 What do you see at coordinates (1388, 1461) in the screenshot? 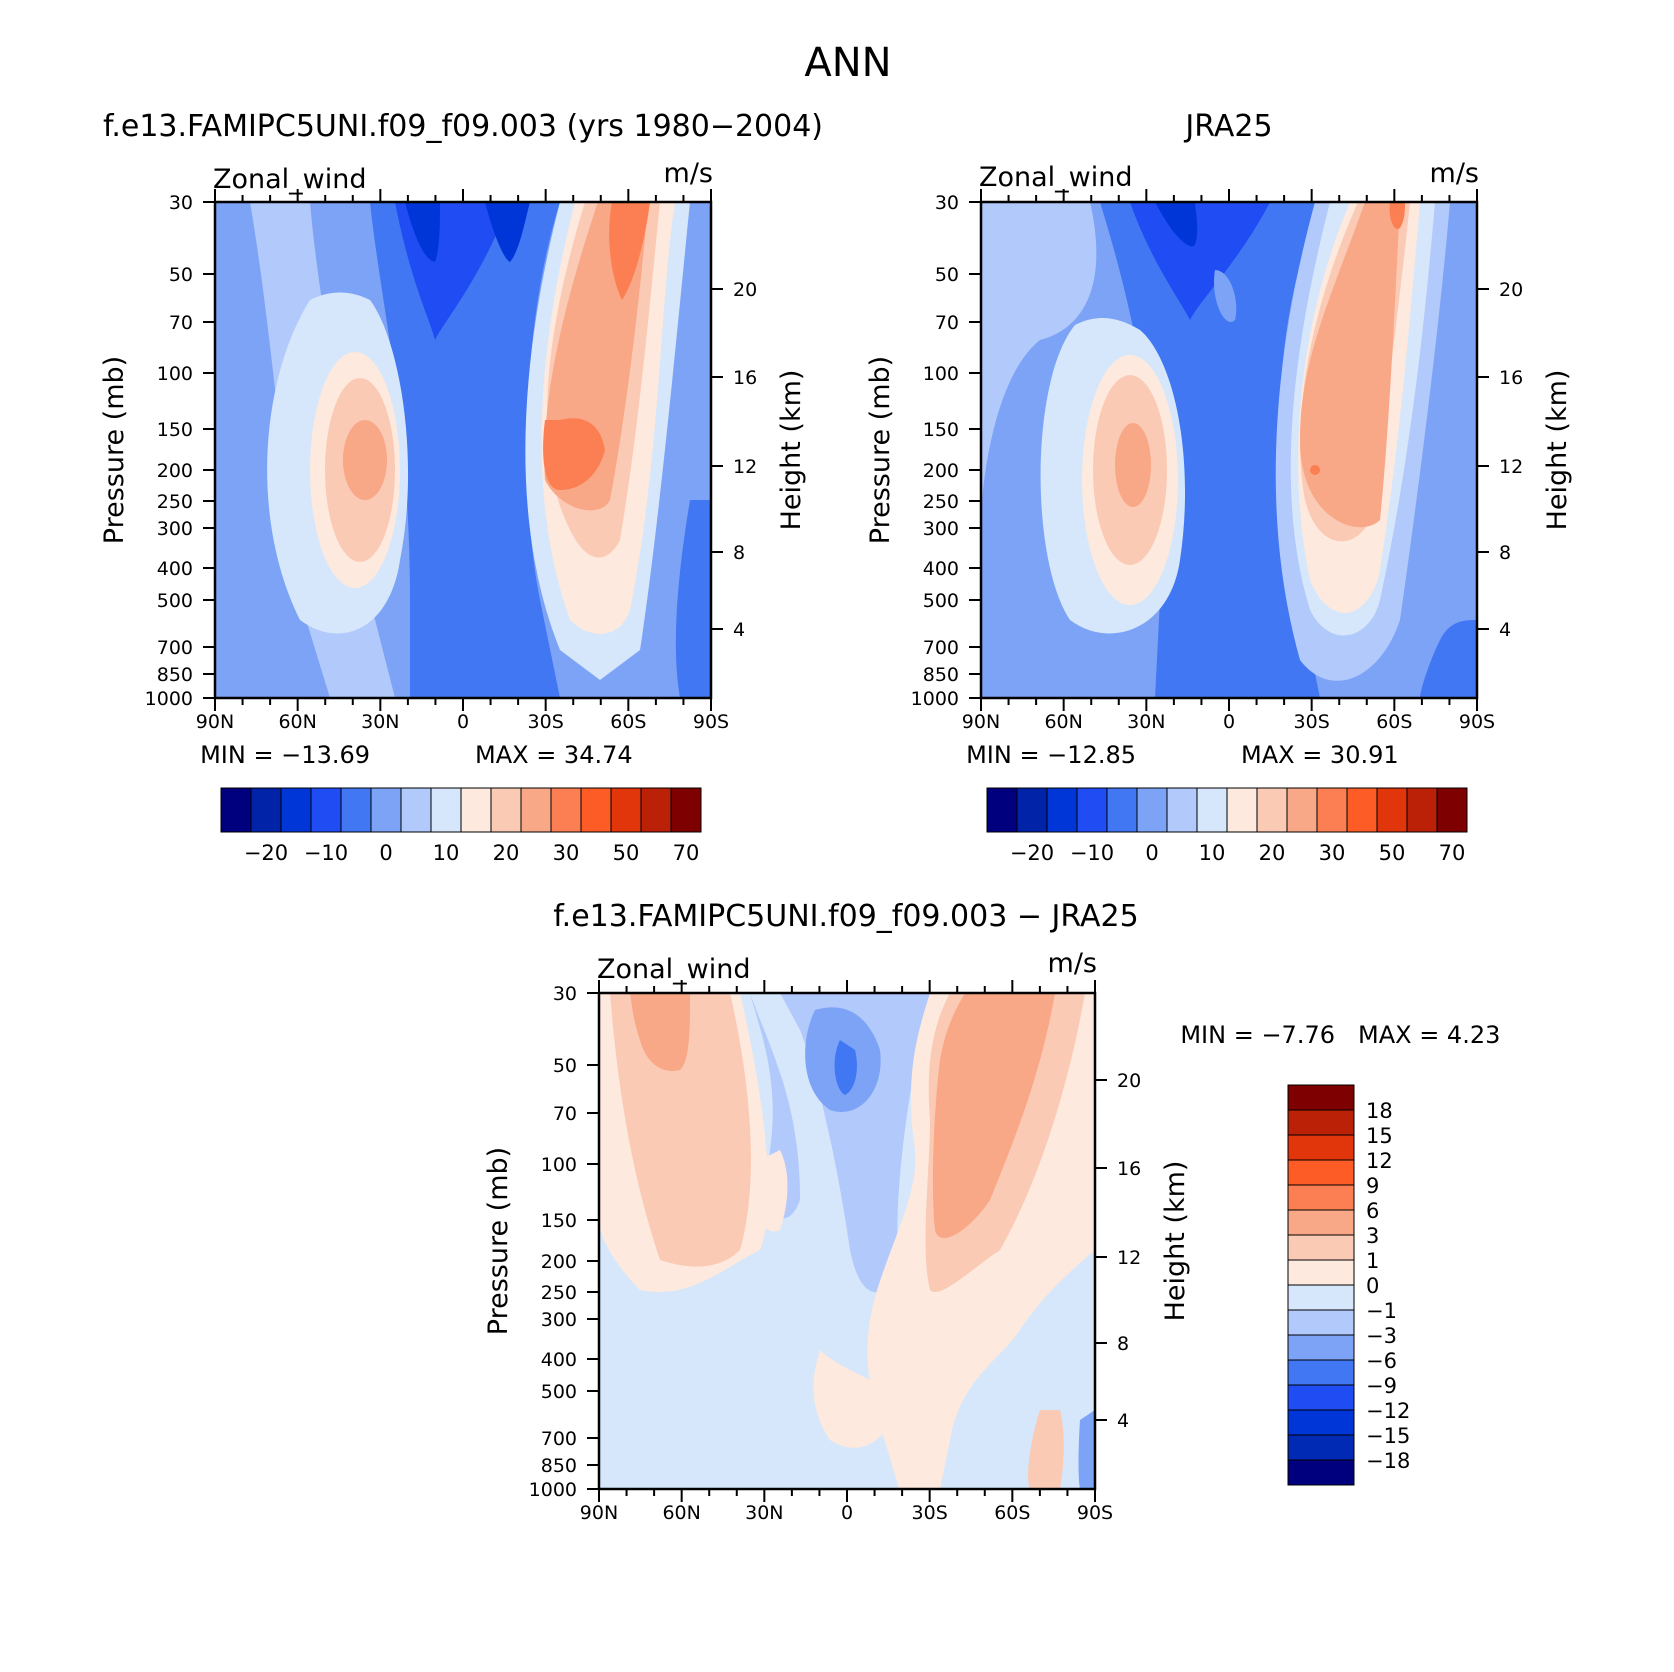
I see `colorbar-tick-label: −18` at bounding box center [1388, 1461].